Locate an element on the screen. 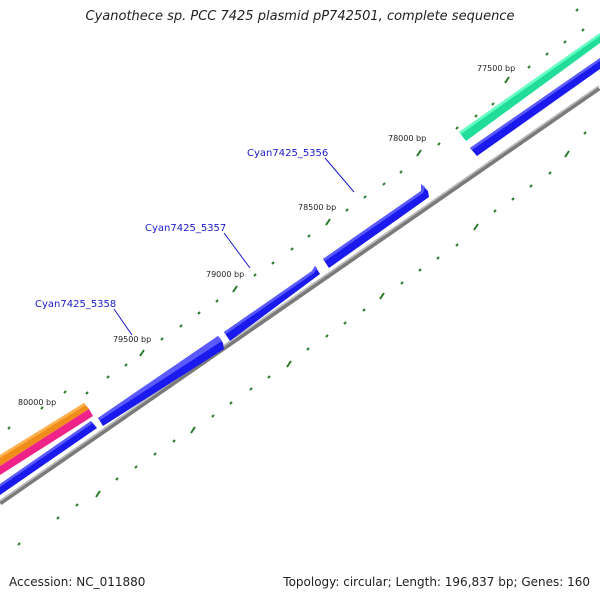 The height and width of the screenshot is (600, 600). gene-label: Cyan7425_5358 is located at coordinates (75, 304).